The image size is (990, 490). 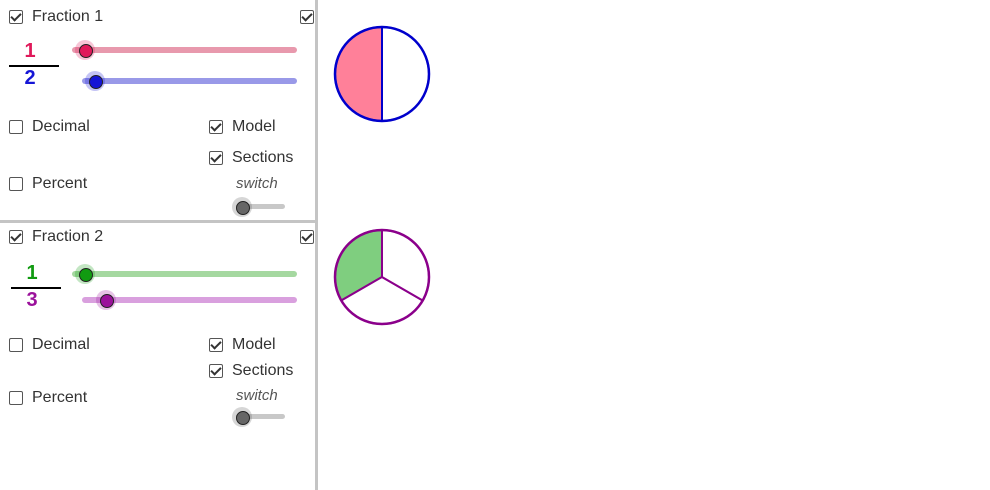 I want to click on fraction1-decimal-checkbox, so click(x=16, y=127).